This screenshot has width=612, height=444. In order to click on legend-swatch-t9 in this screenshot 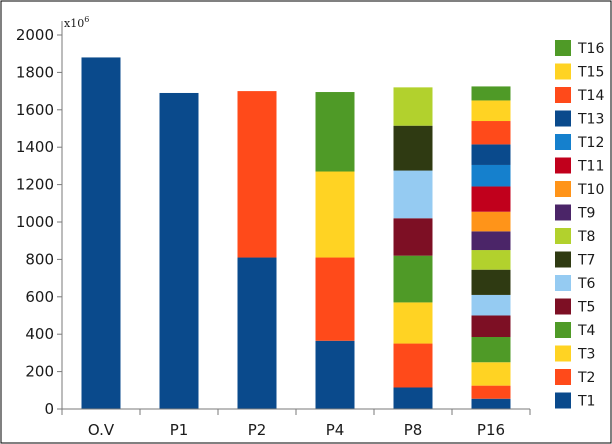, I will do `click(563, 212)`.